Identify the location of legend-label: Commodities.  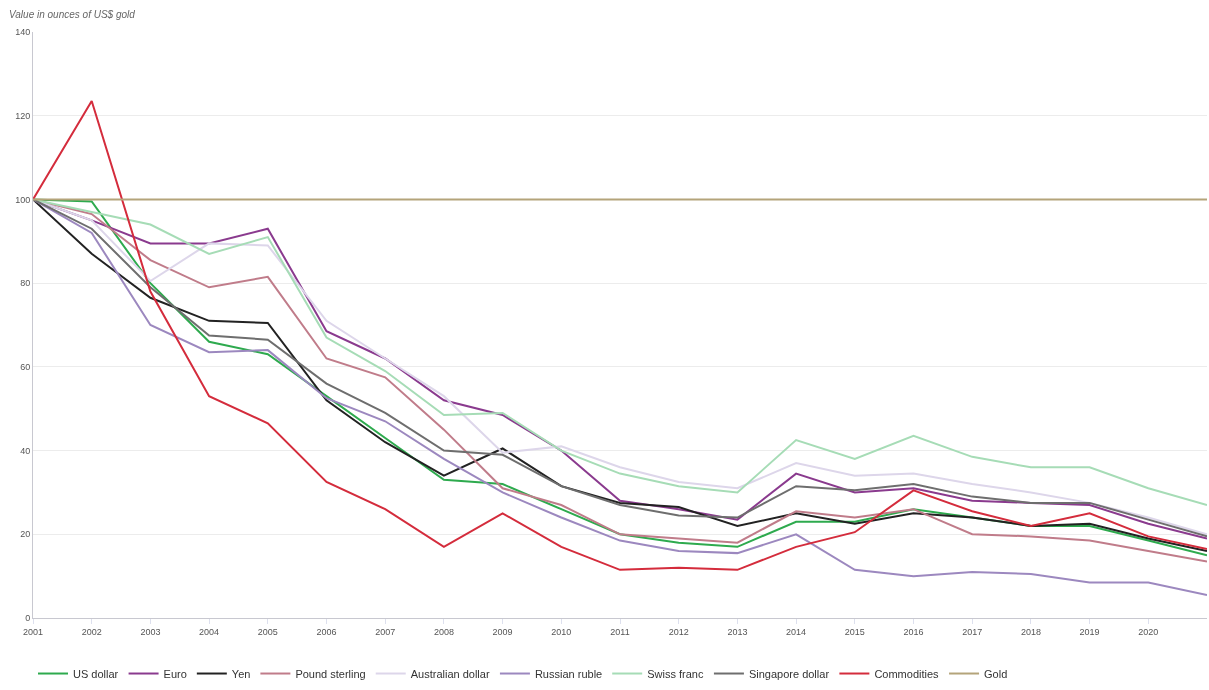
(907, 673).